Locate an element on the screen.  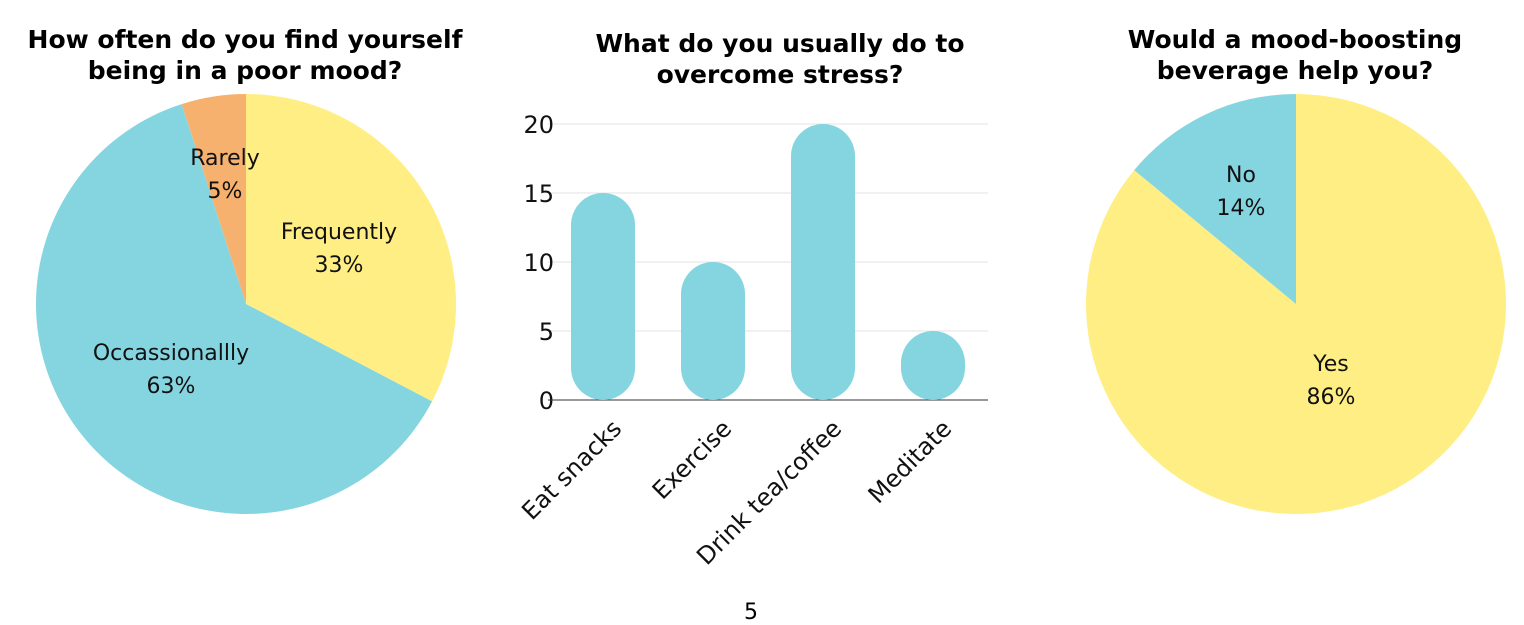
bar-exercise is located at coordinates (713, 331).